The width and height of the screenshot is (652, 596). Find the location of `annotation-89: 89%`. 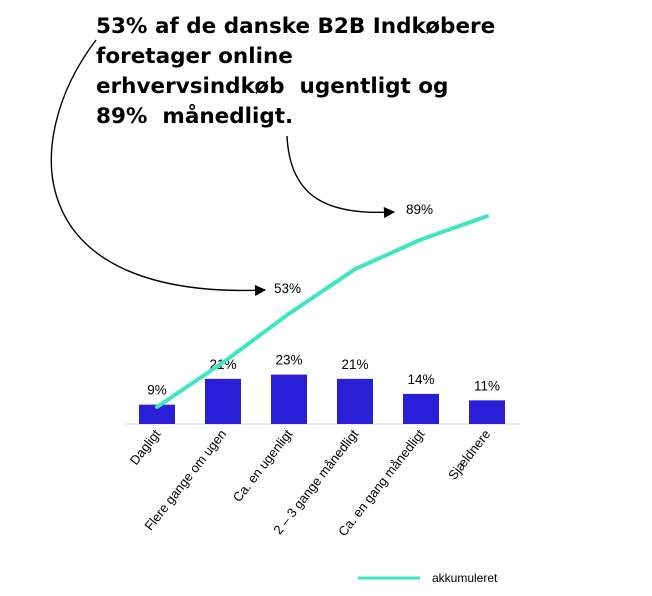

annotation-89: 89% is located at coordinates (419, 209).